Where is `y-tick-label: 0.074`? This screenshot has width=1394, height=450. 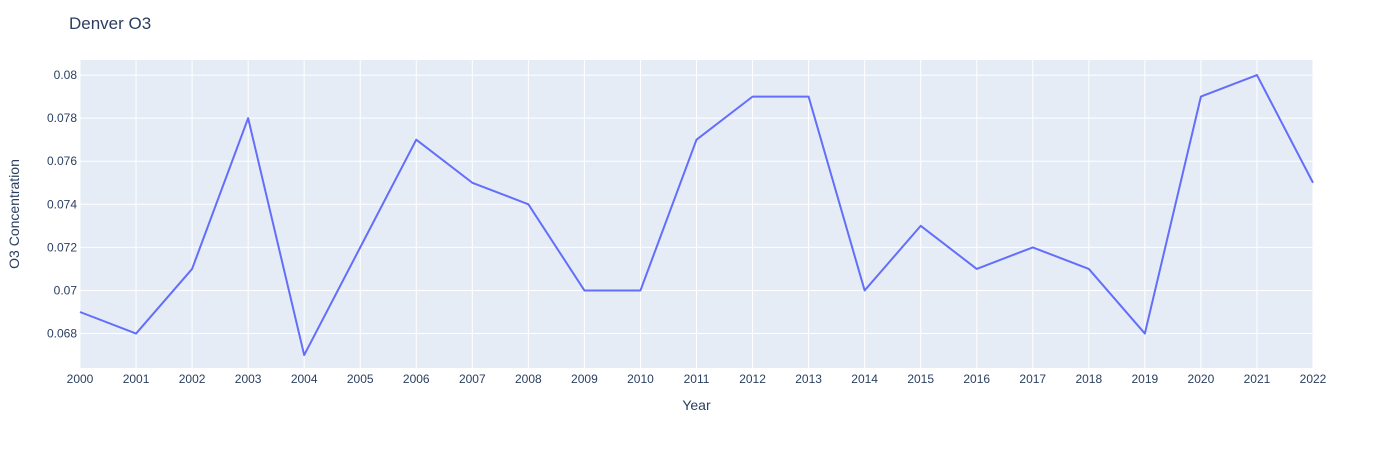 y-tick-label: 0.074 is located at coordinates (62, 204).